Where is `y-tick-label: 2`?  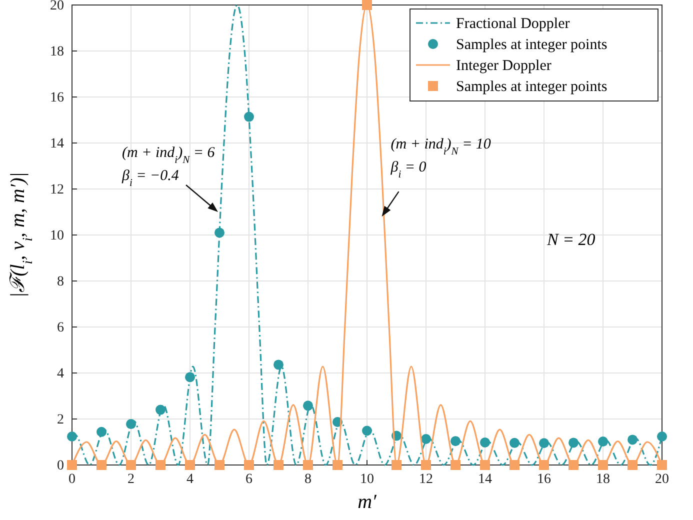 y-tick-label: 2 is located at coordinates (60, 420).